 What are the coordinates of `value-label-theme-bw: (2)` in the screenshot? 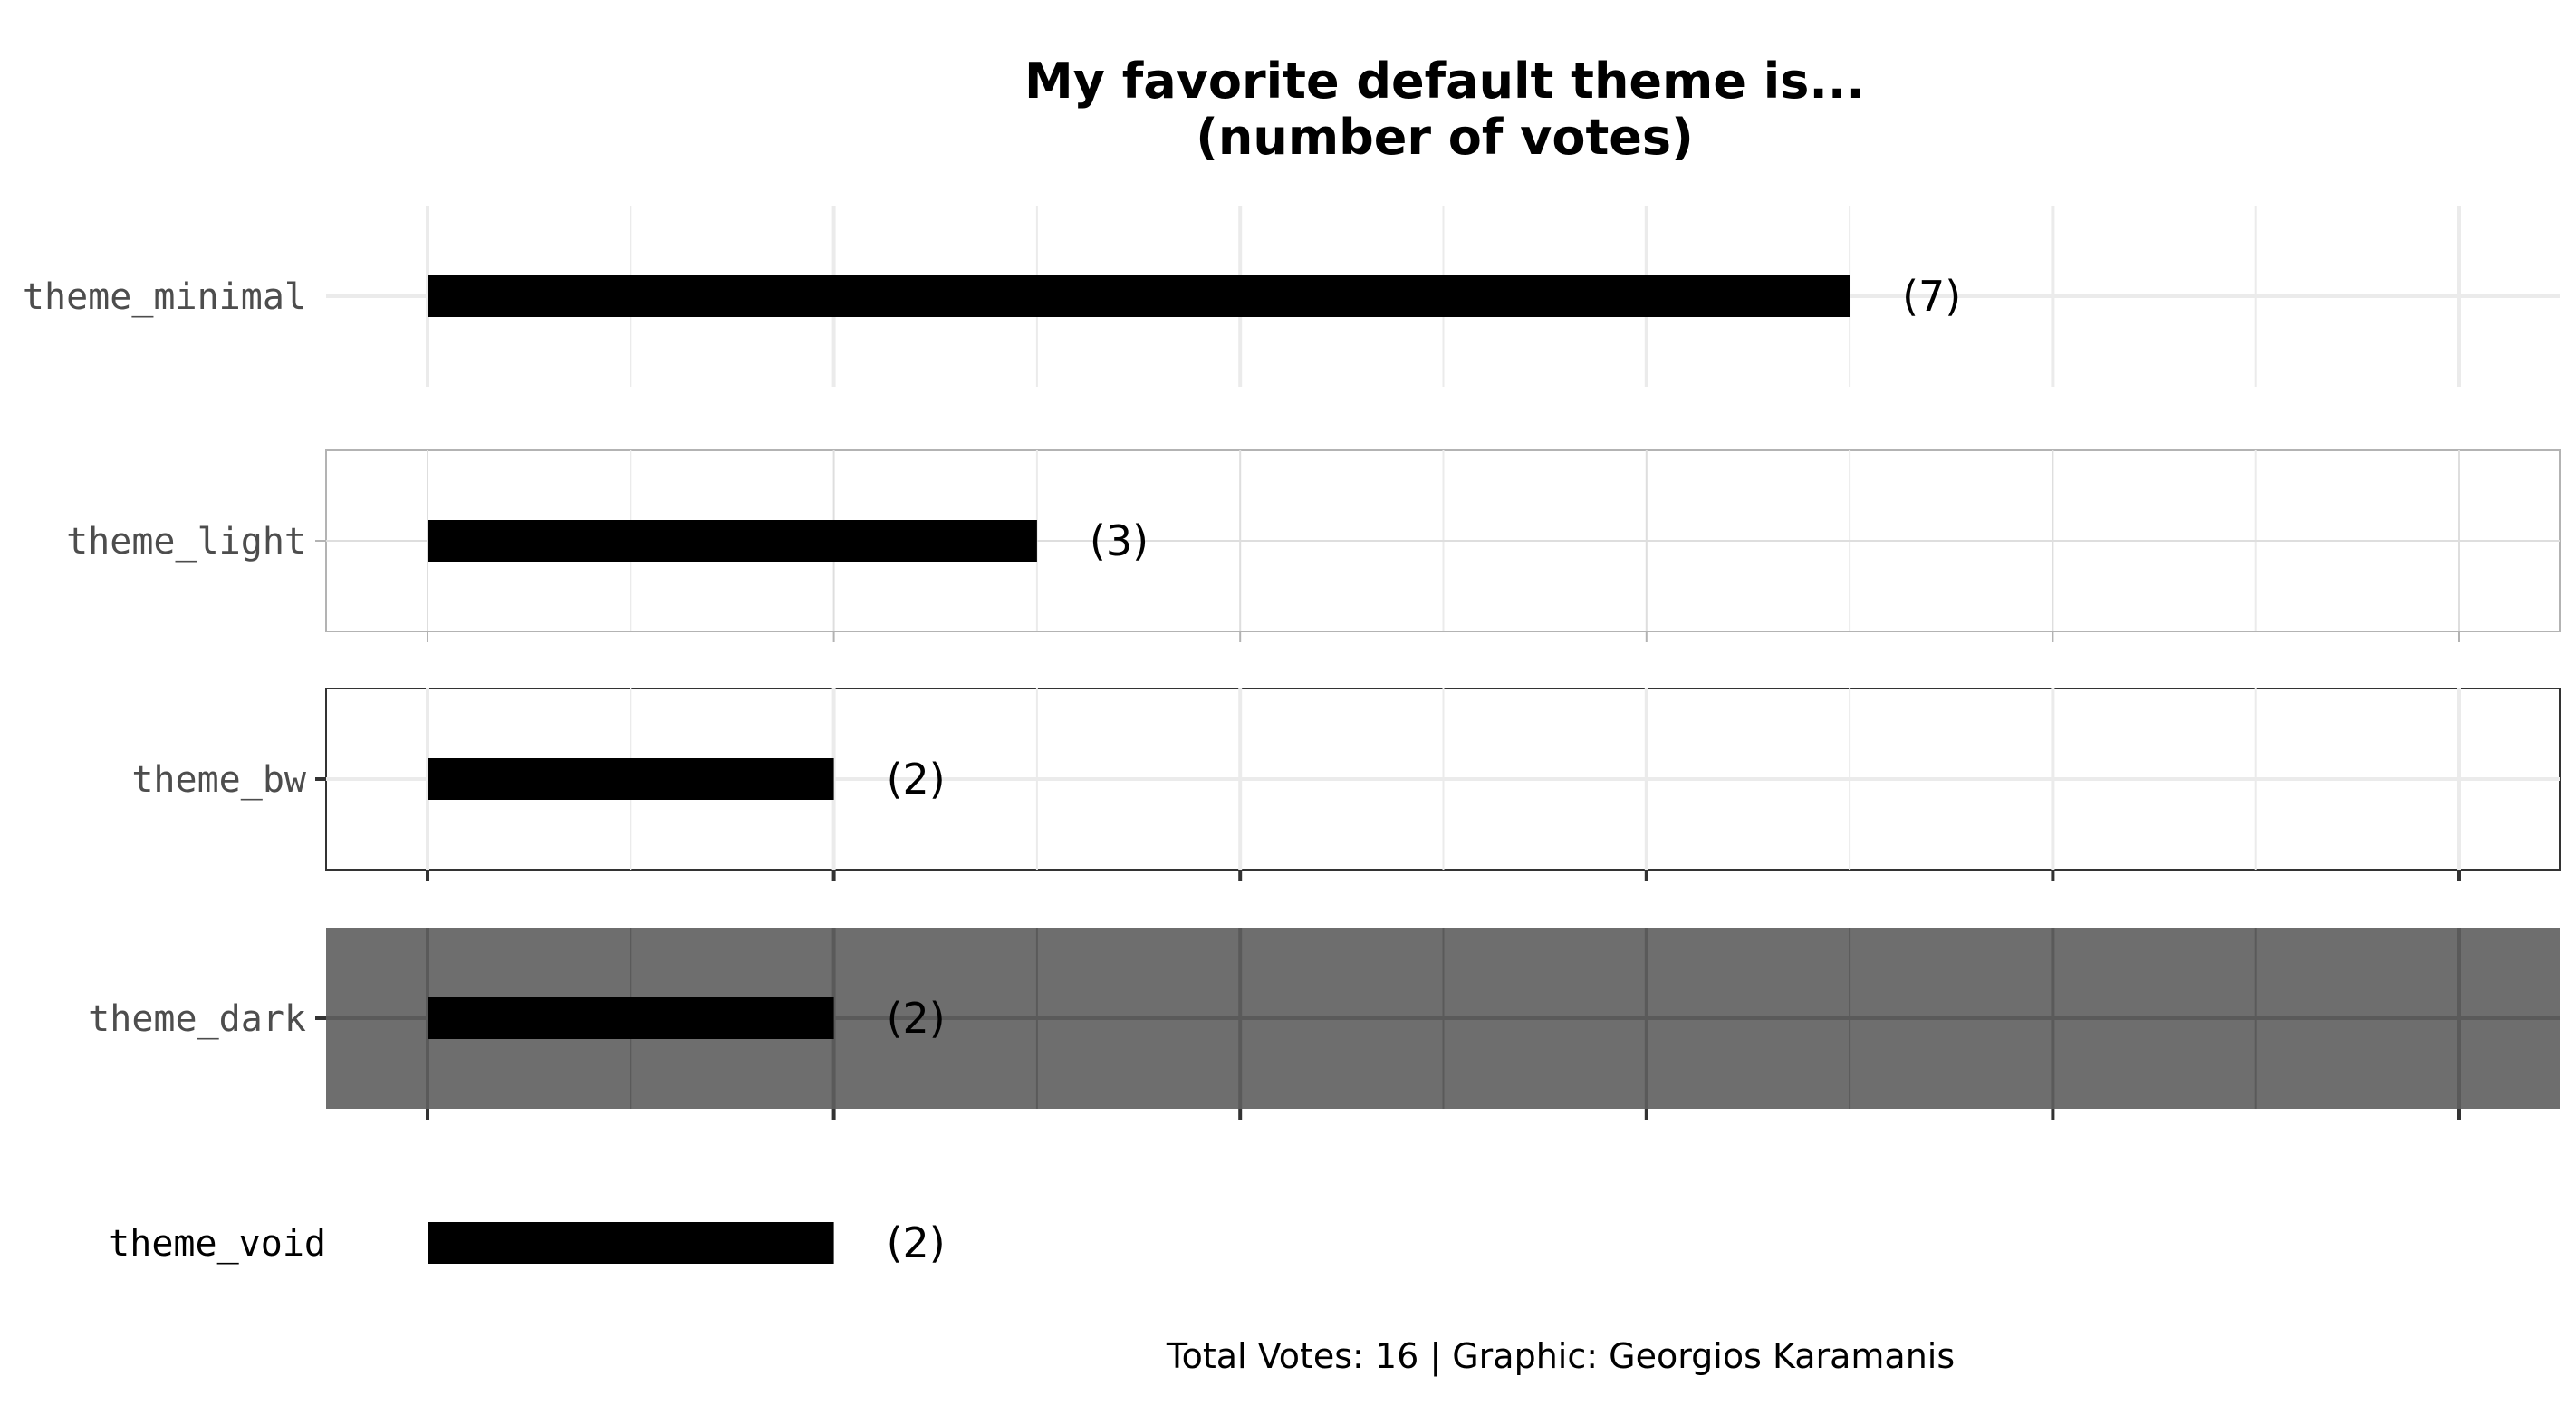 It's located at (916, 779).